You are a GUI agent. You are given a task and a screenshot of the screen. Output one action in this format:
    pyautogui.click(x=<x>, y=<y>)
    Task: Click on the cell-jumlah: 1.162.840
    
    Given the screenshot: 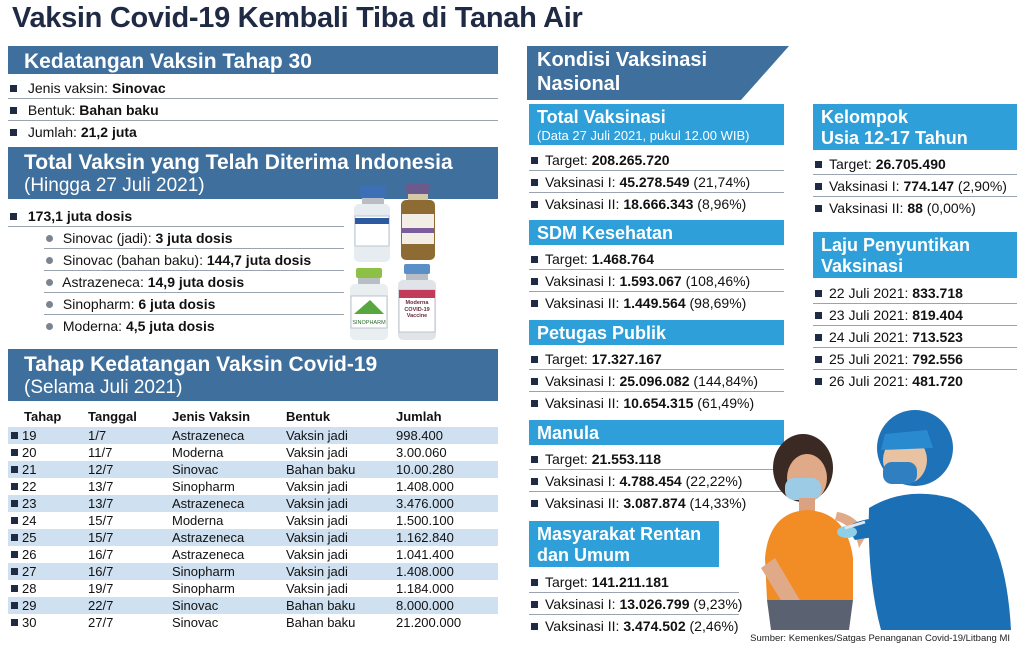 What is the action you would take?
    pyautogui.click(x=425, y=537)
    